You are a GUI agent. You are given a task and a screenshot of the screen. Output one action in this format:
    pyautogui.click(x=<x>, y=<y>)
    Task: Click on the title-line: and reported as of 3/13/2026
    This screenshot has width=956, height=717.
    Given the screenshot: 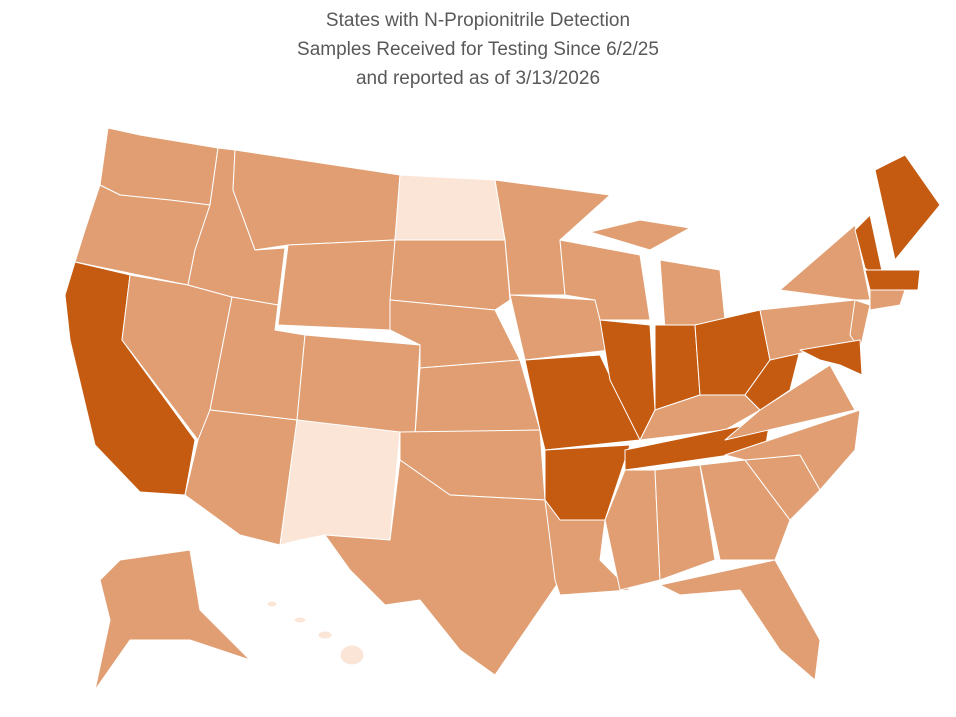 What is the action you would take?
    pyautogui.click(x=478, y=78)
    